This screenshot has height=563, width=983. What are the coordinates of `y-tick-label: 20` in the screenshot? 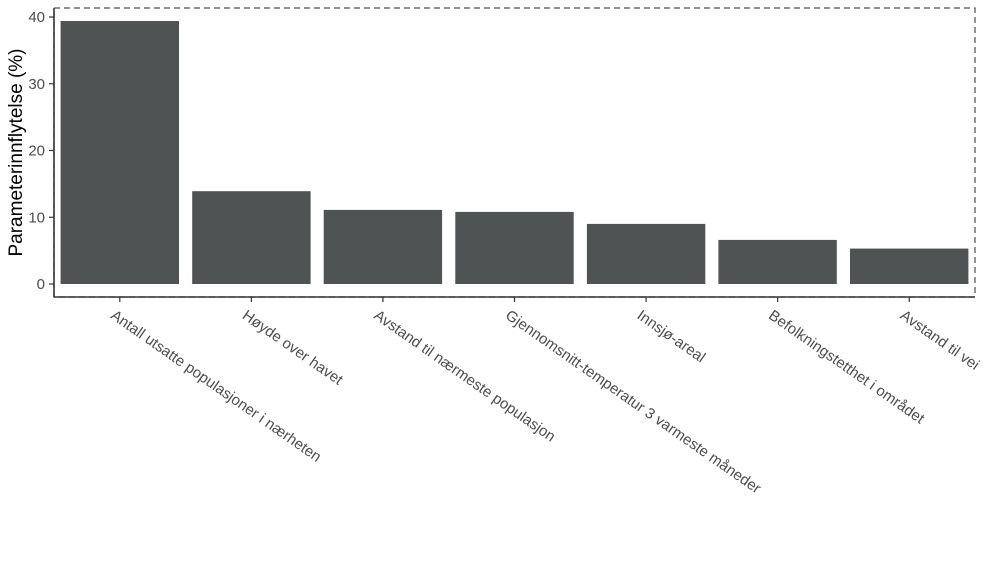 It's located at (36, 151).